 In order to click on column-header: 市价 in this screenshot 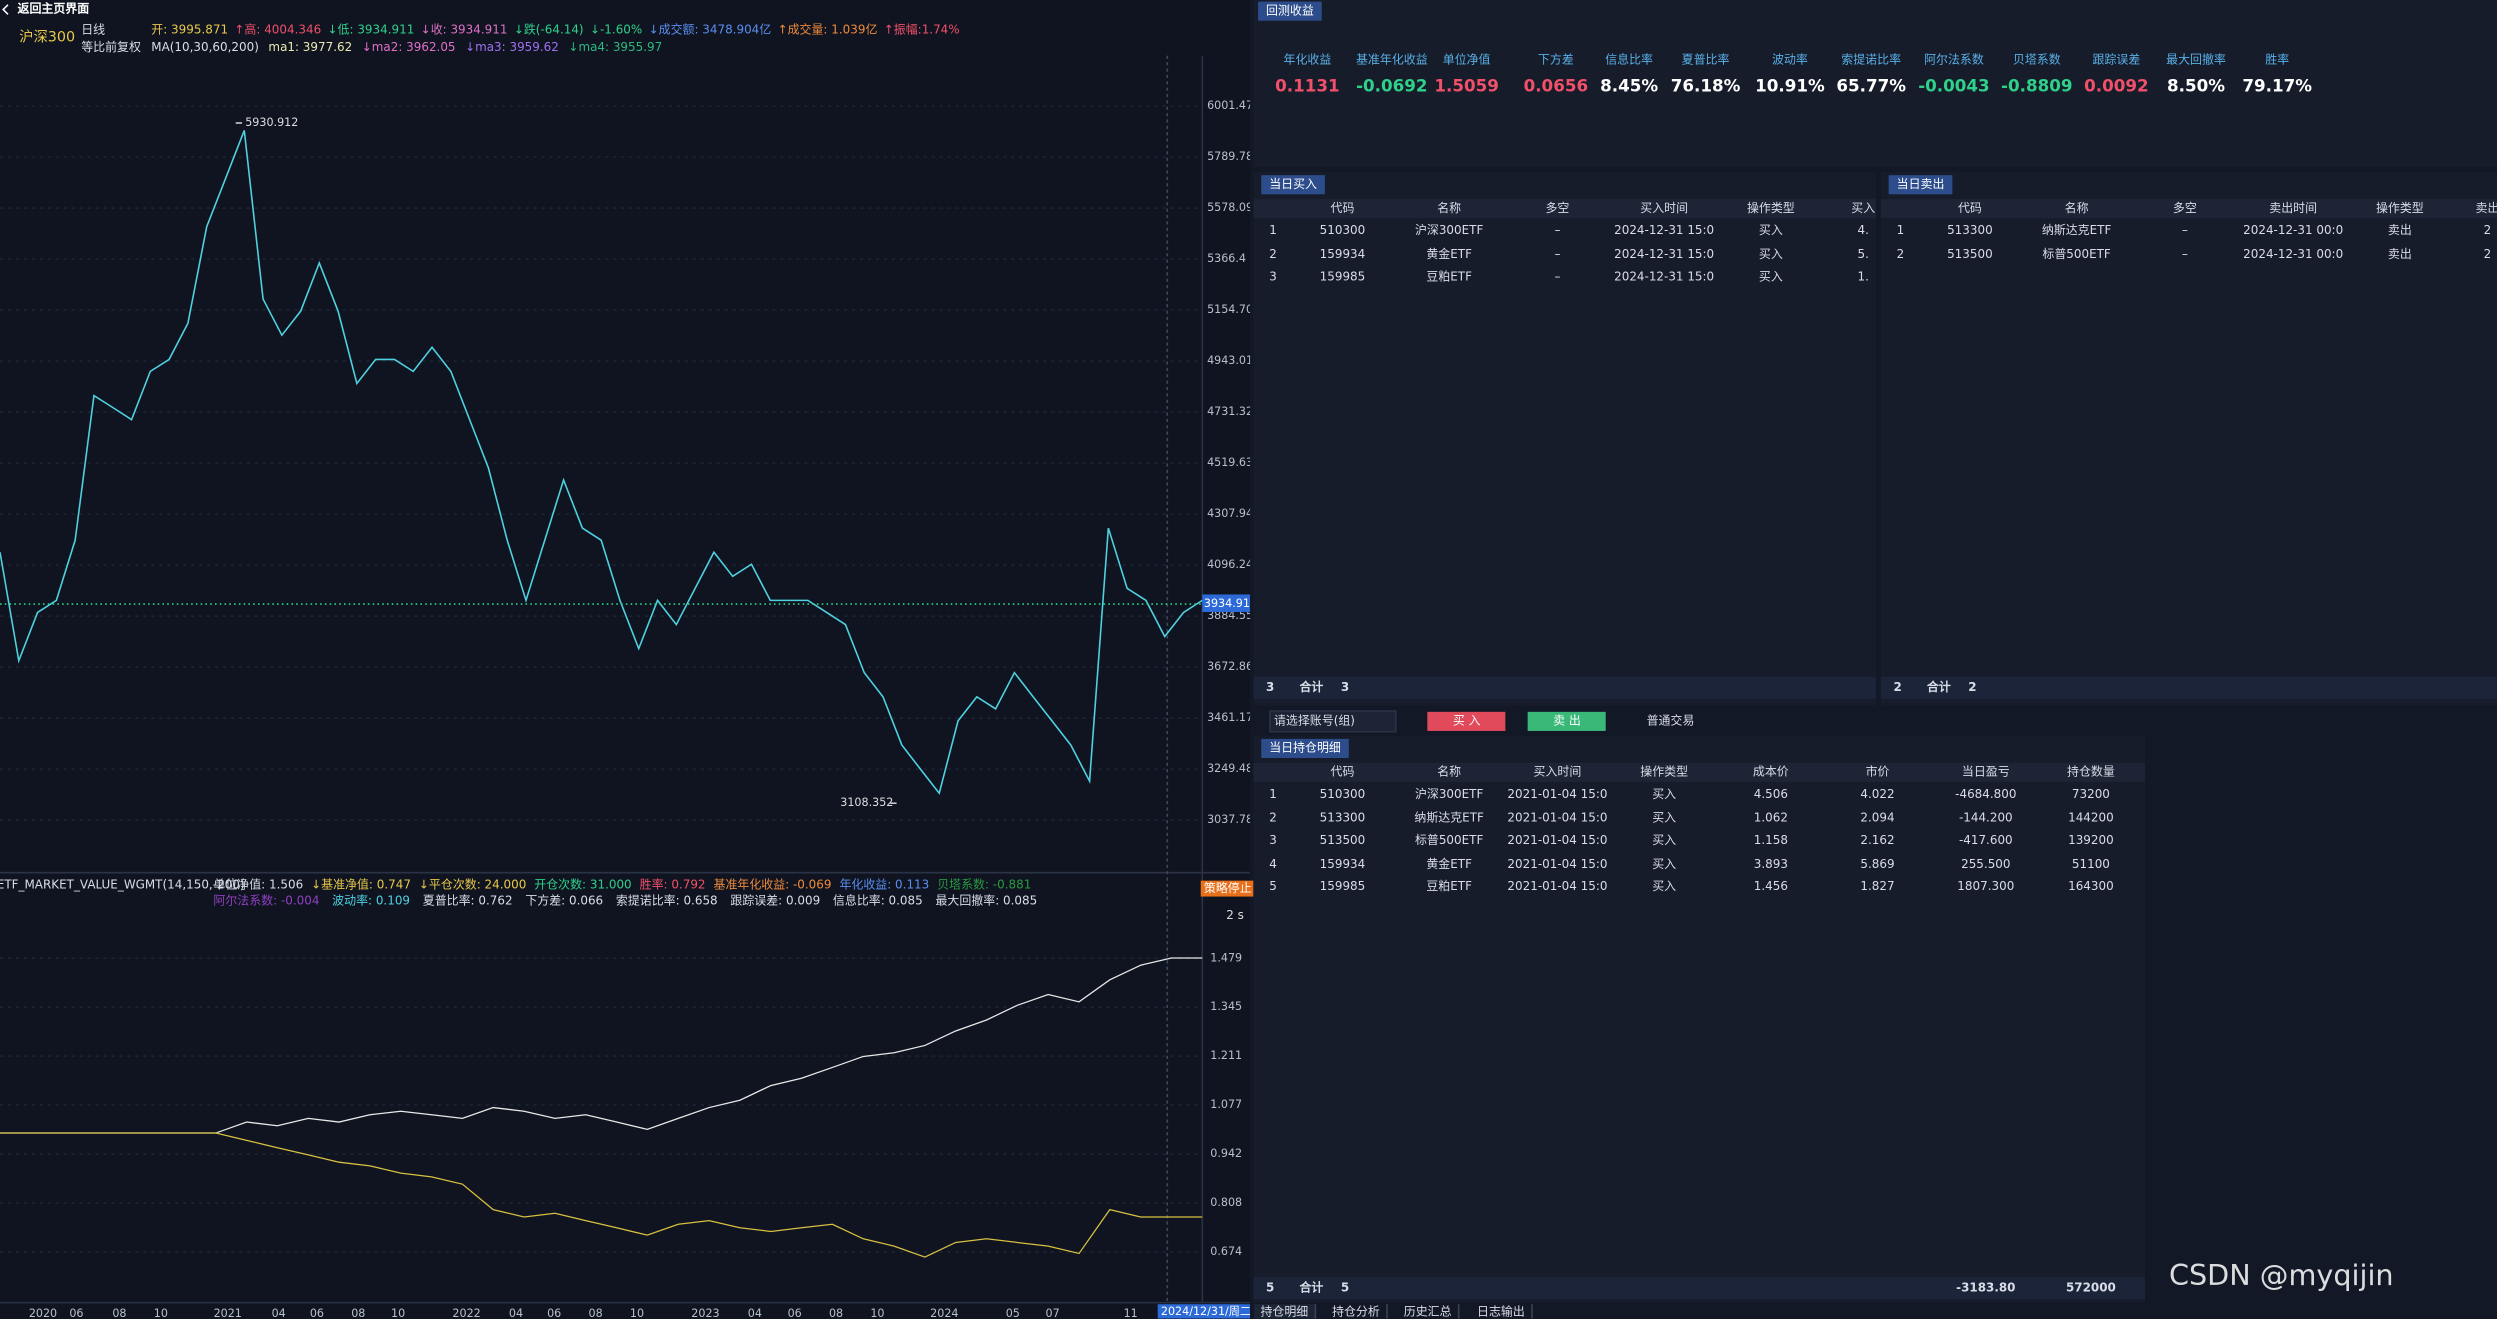, I will do `click(1877, 771)`.